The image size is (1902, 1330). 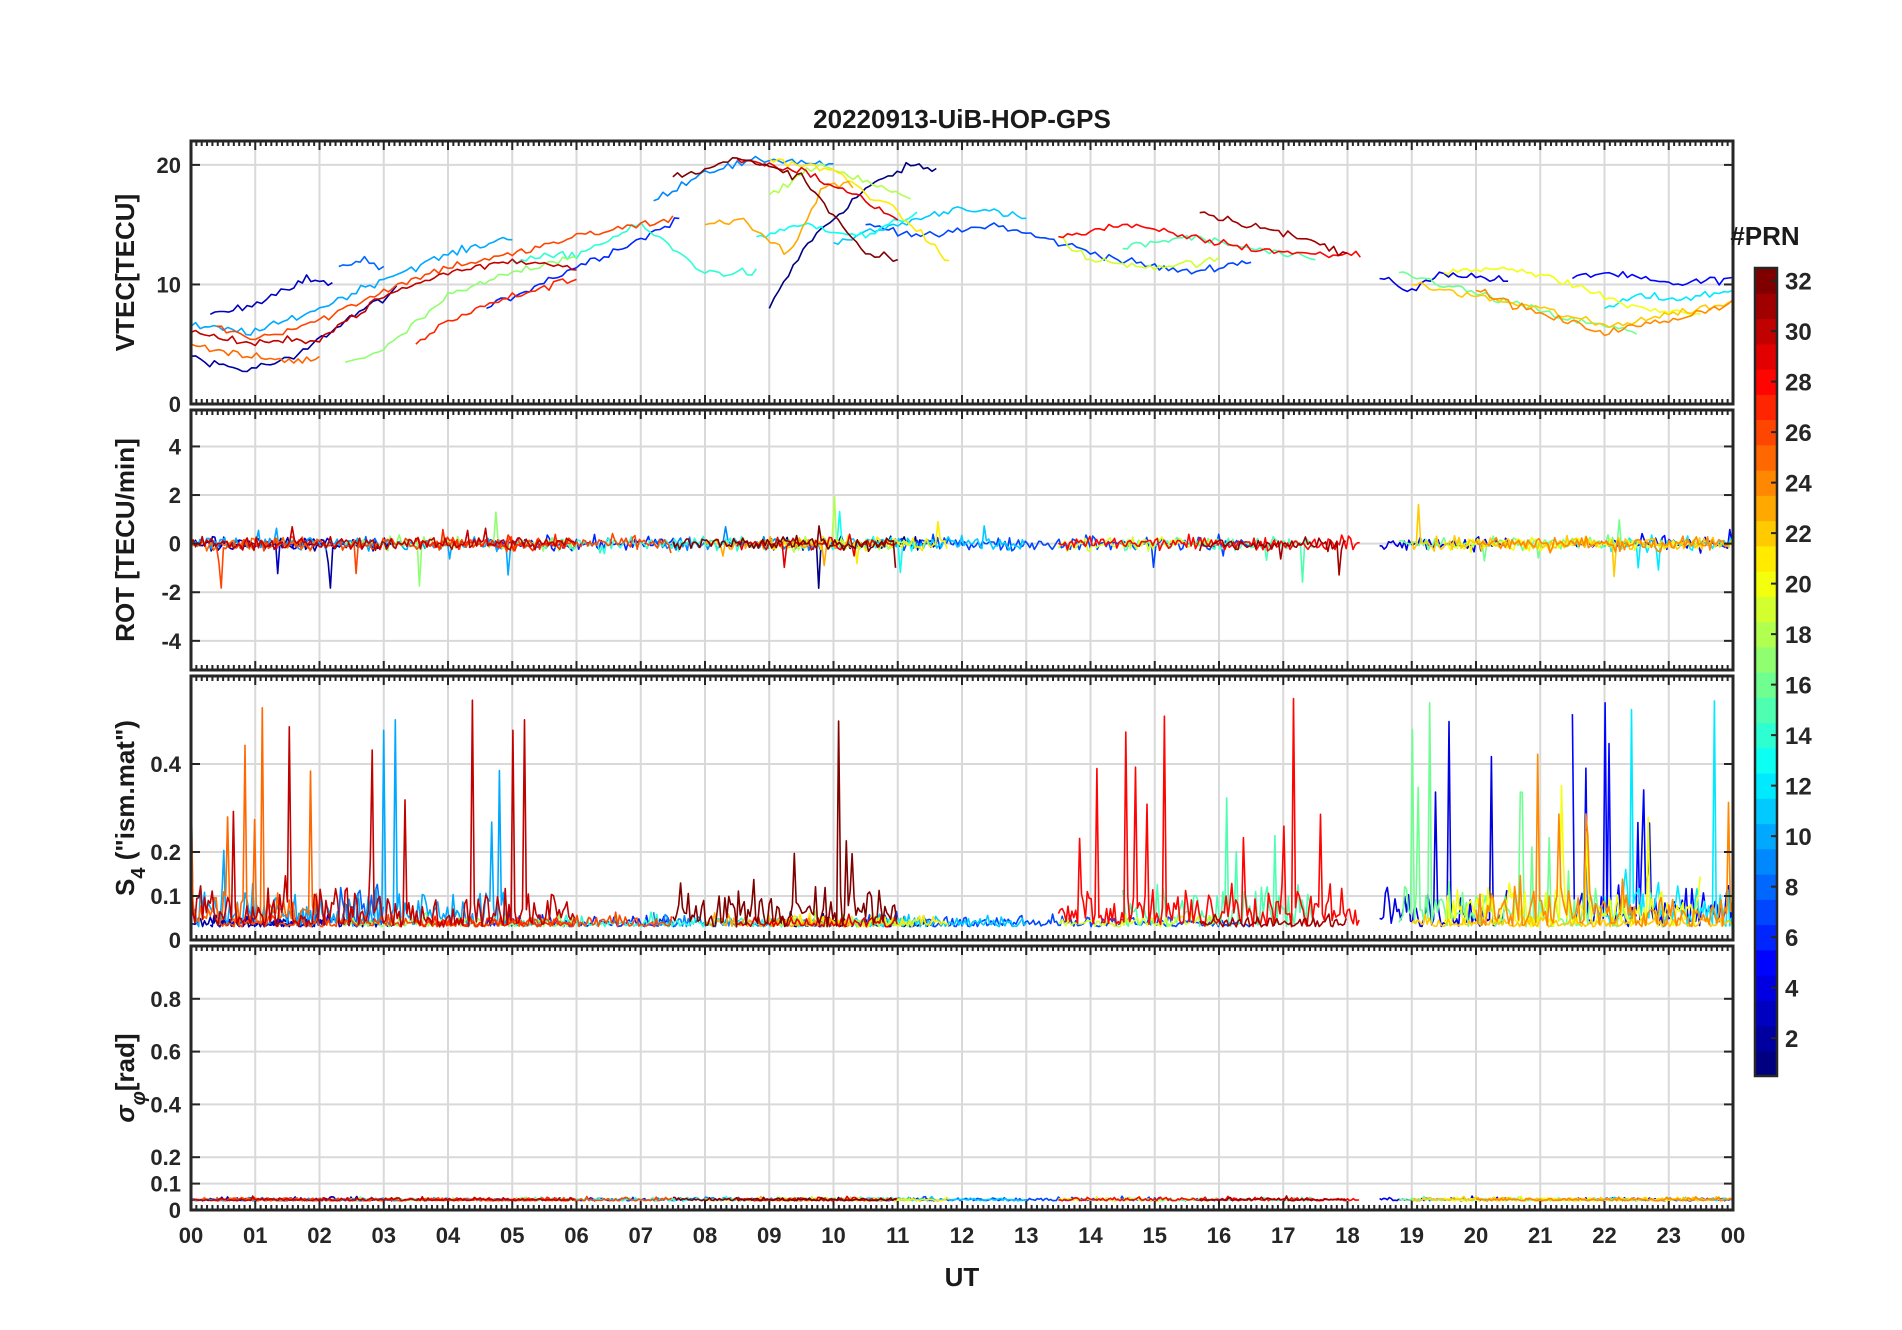 I want to click on colorbar-tick-label: 18, so click(x=1798, y=635).